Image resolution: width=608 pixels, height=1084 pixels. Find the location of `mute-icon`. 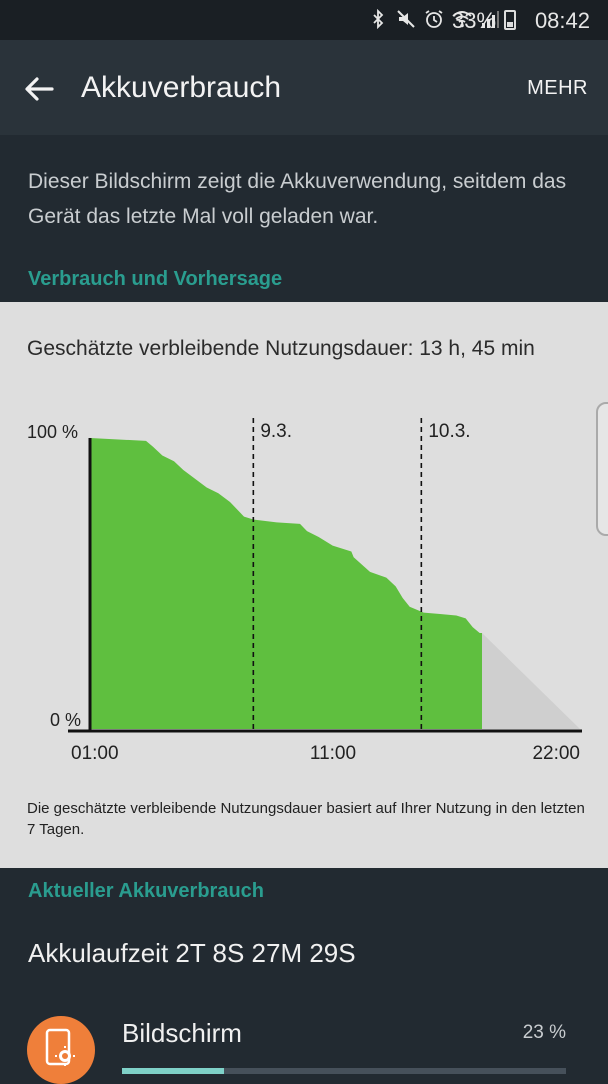

mute-icon is located at coordinates (406, 19).